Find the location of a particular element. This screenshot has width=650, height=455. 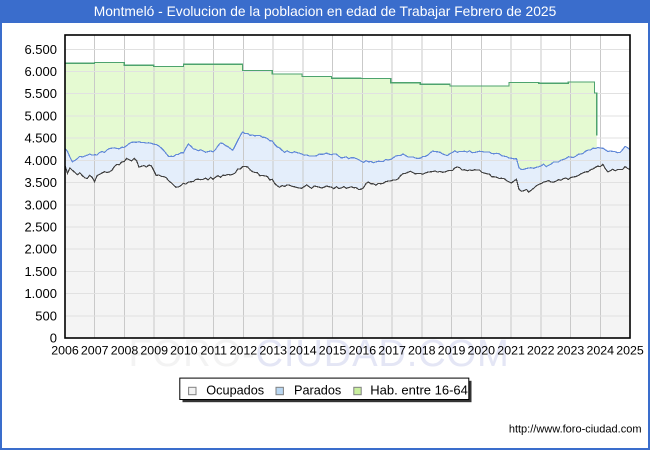

svg-text: FORO-CIUDAD.COM is located at coordinates (319, 353).